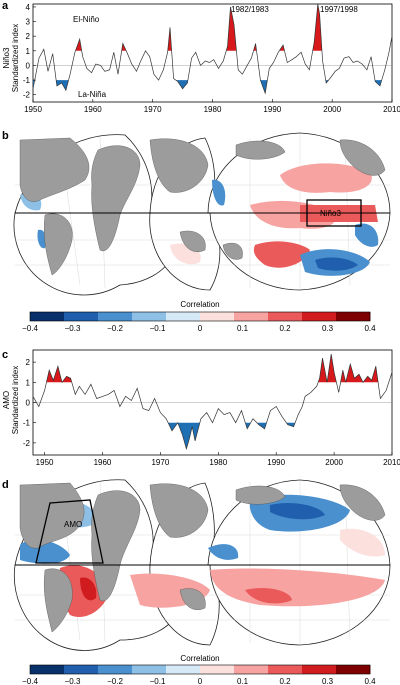 The height and width of the screenshot is (685, 400). Describe the element at coordinates (86, 19) in the screenshot. I see `annotation-el-nino: El-Niño` at that location.